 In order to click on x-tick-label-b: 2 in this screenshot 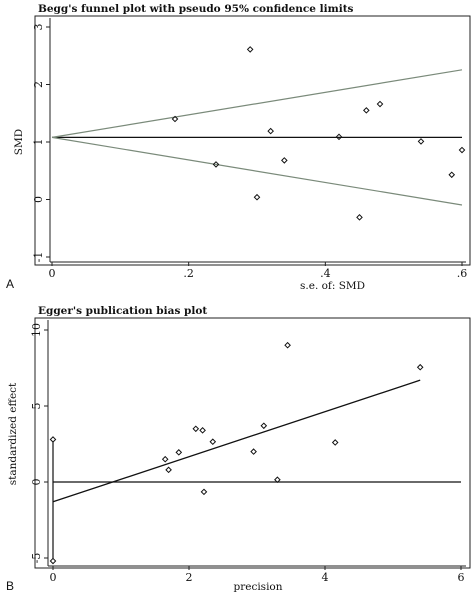, I will do `click(189, 577)`.